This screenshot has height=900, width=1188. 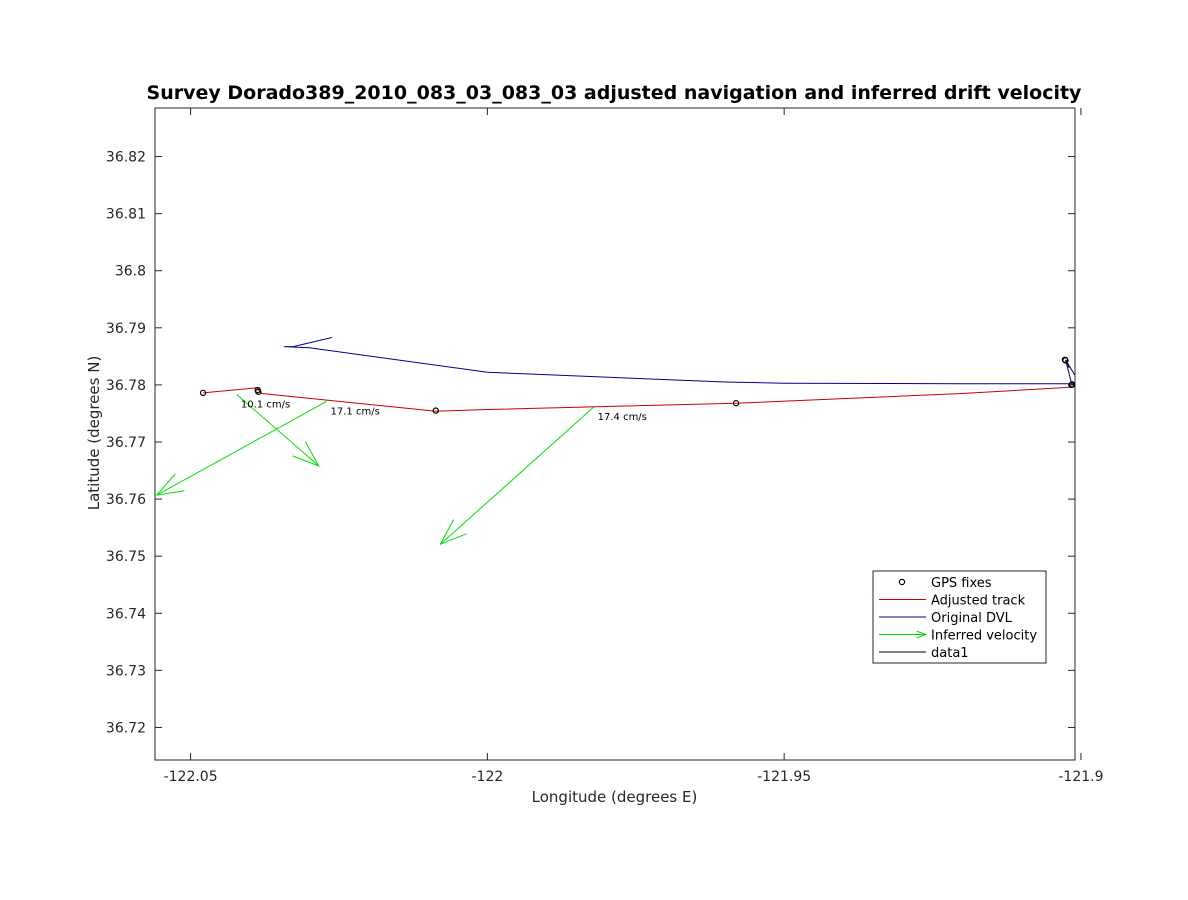 What do you see at coordinates (126, 443) in the screenshot?
I see `y-tick-label: 36.77` at bounding box center [126, 443].